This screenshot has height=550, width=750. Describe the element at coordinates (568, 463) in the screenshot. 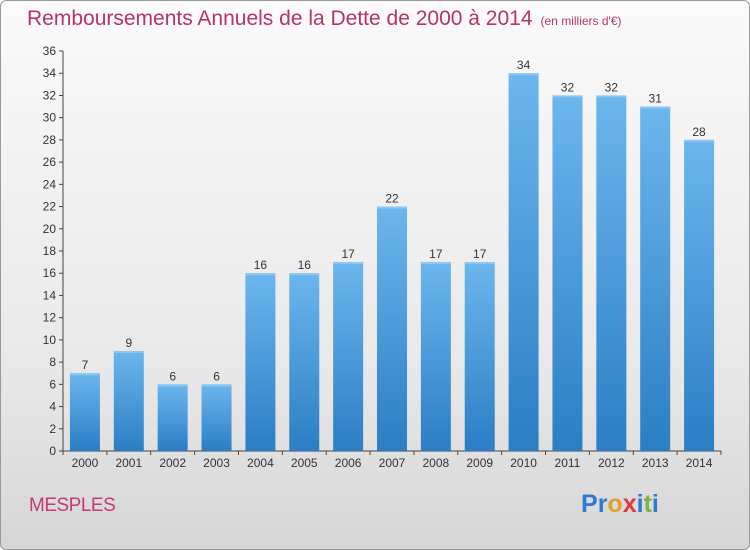

I see `x-tick-label: 2011` at that location.